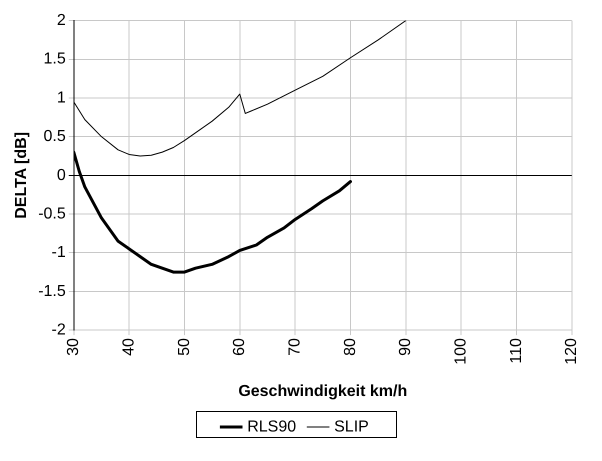 The image size is (602, 461). Describe the element at coordinates (73, 347) in the screenshot. I see `x-tick-label: 30` at that location.